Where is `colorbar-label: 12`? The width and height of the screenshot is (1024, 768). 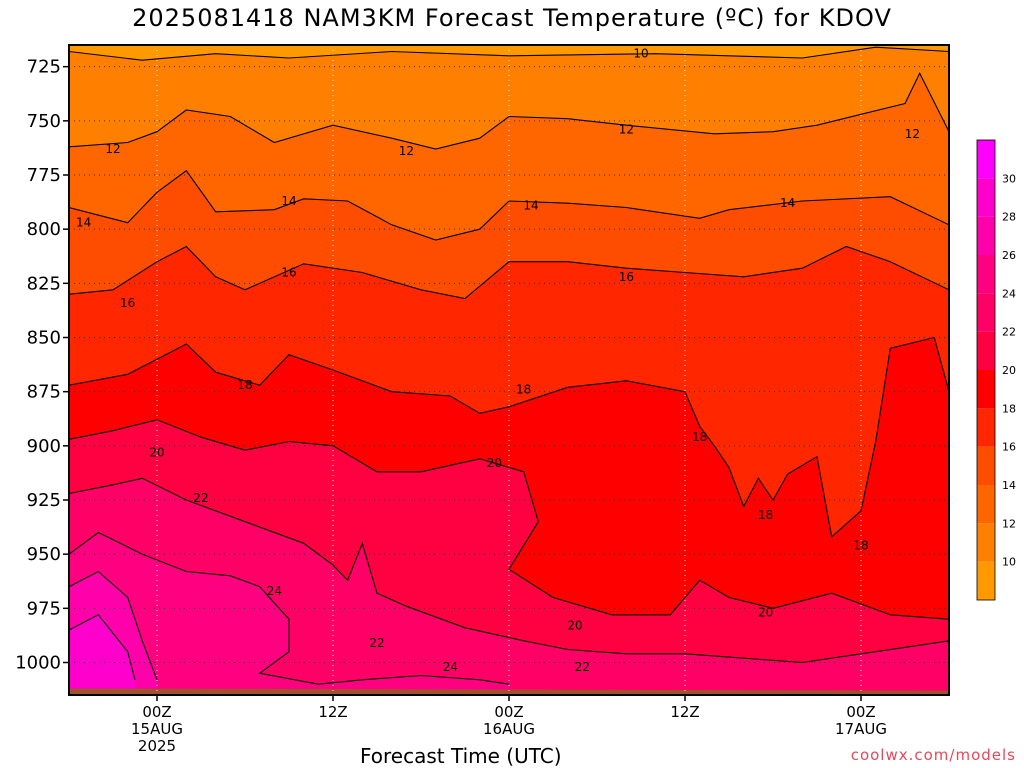 colorbar-label: 12 is located at coordinates (1009, 523).